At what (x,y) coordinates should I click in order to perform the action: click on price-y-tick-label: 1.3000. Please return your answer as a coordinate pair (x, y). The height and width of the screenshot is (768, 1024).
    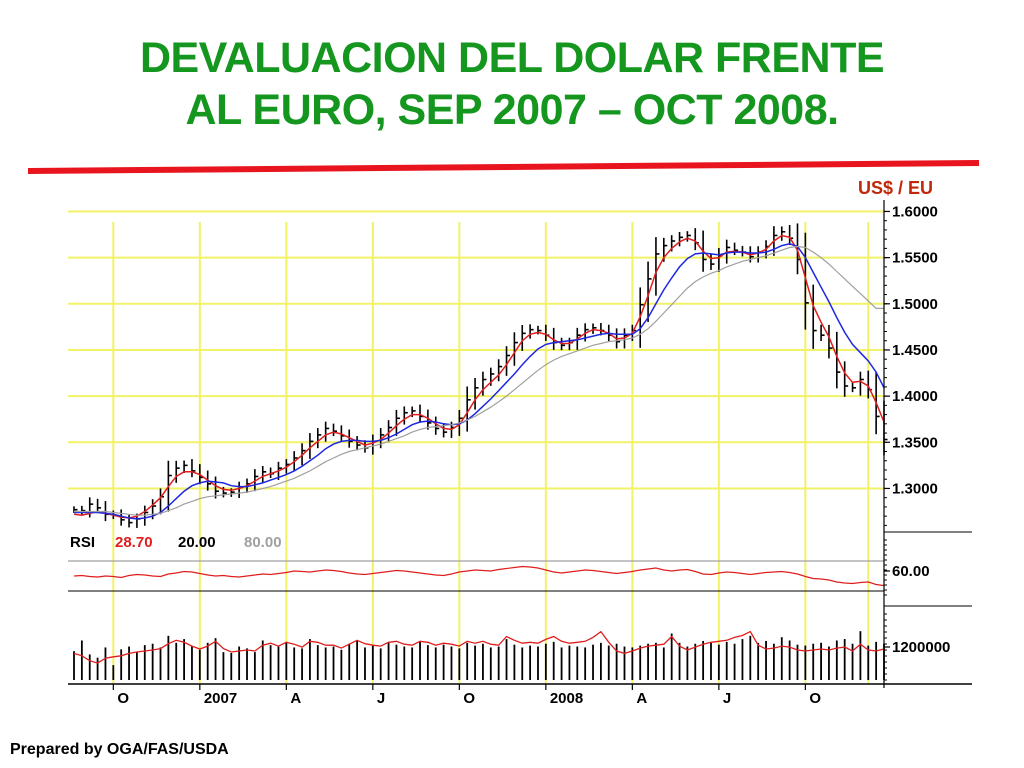
    Looking at the image, I should click on (915, 488).